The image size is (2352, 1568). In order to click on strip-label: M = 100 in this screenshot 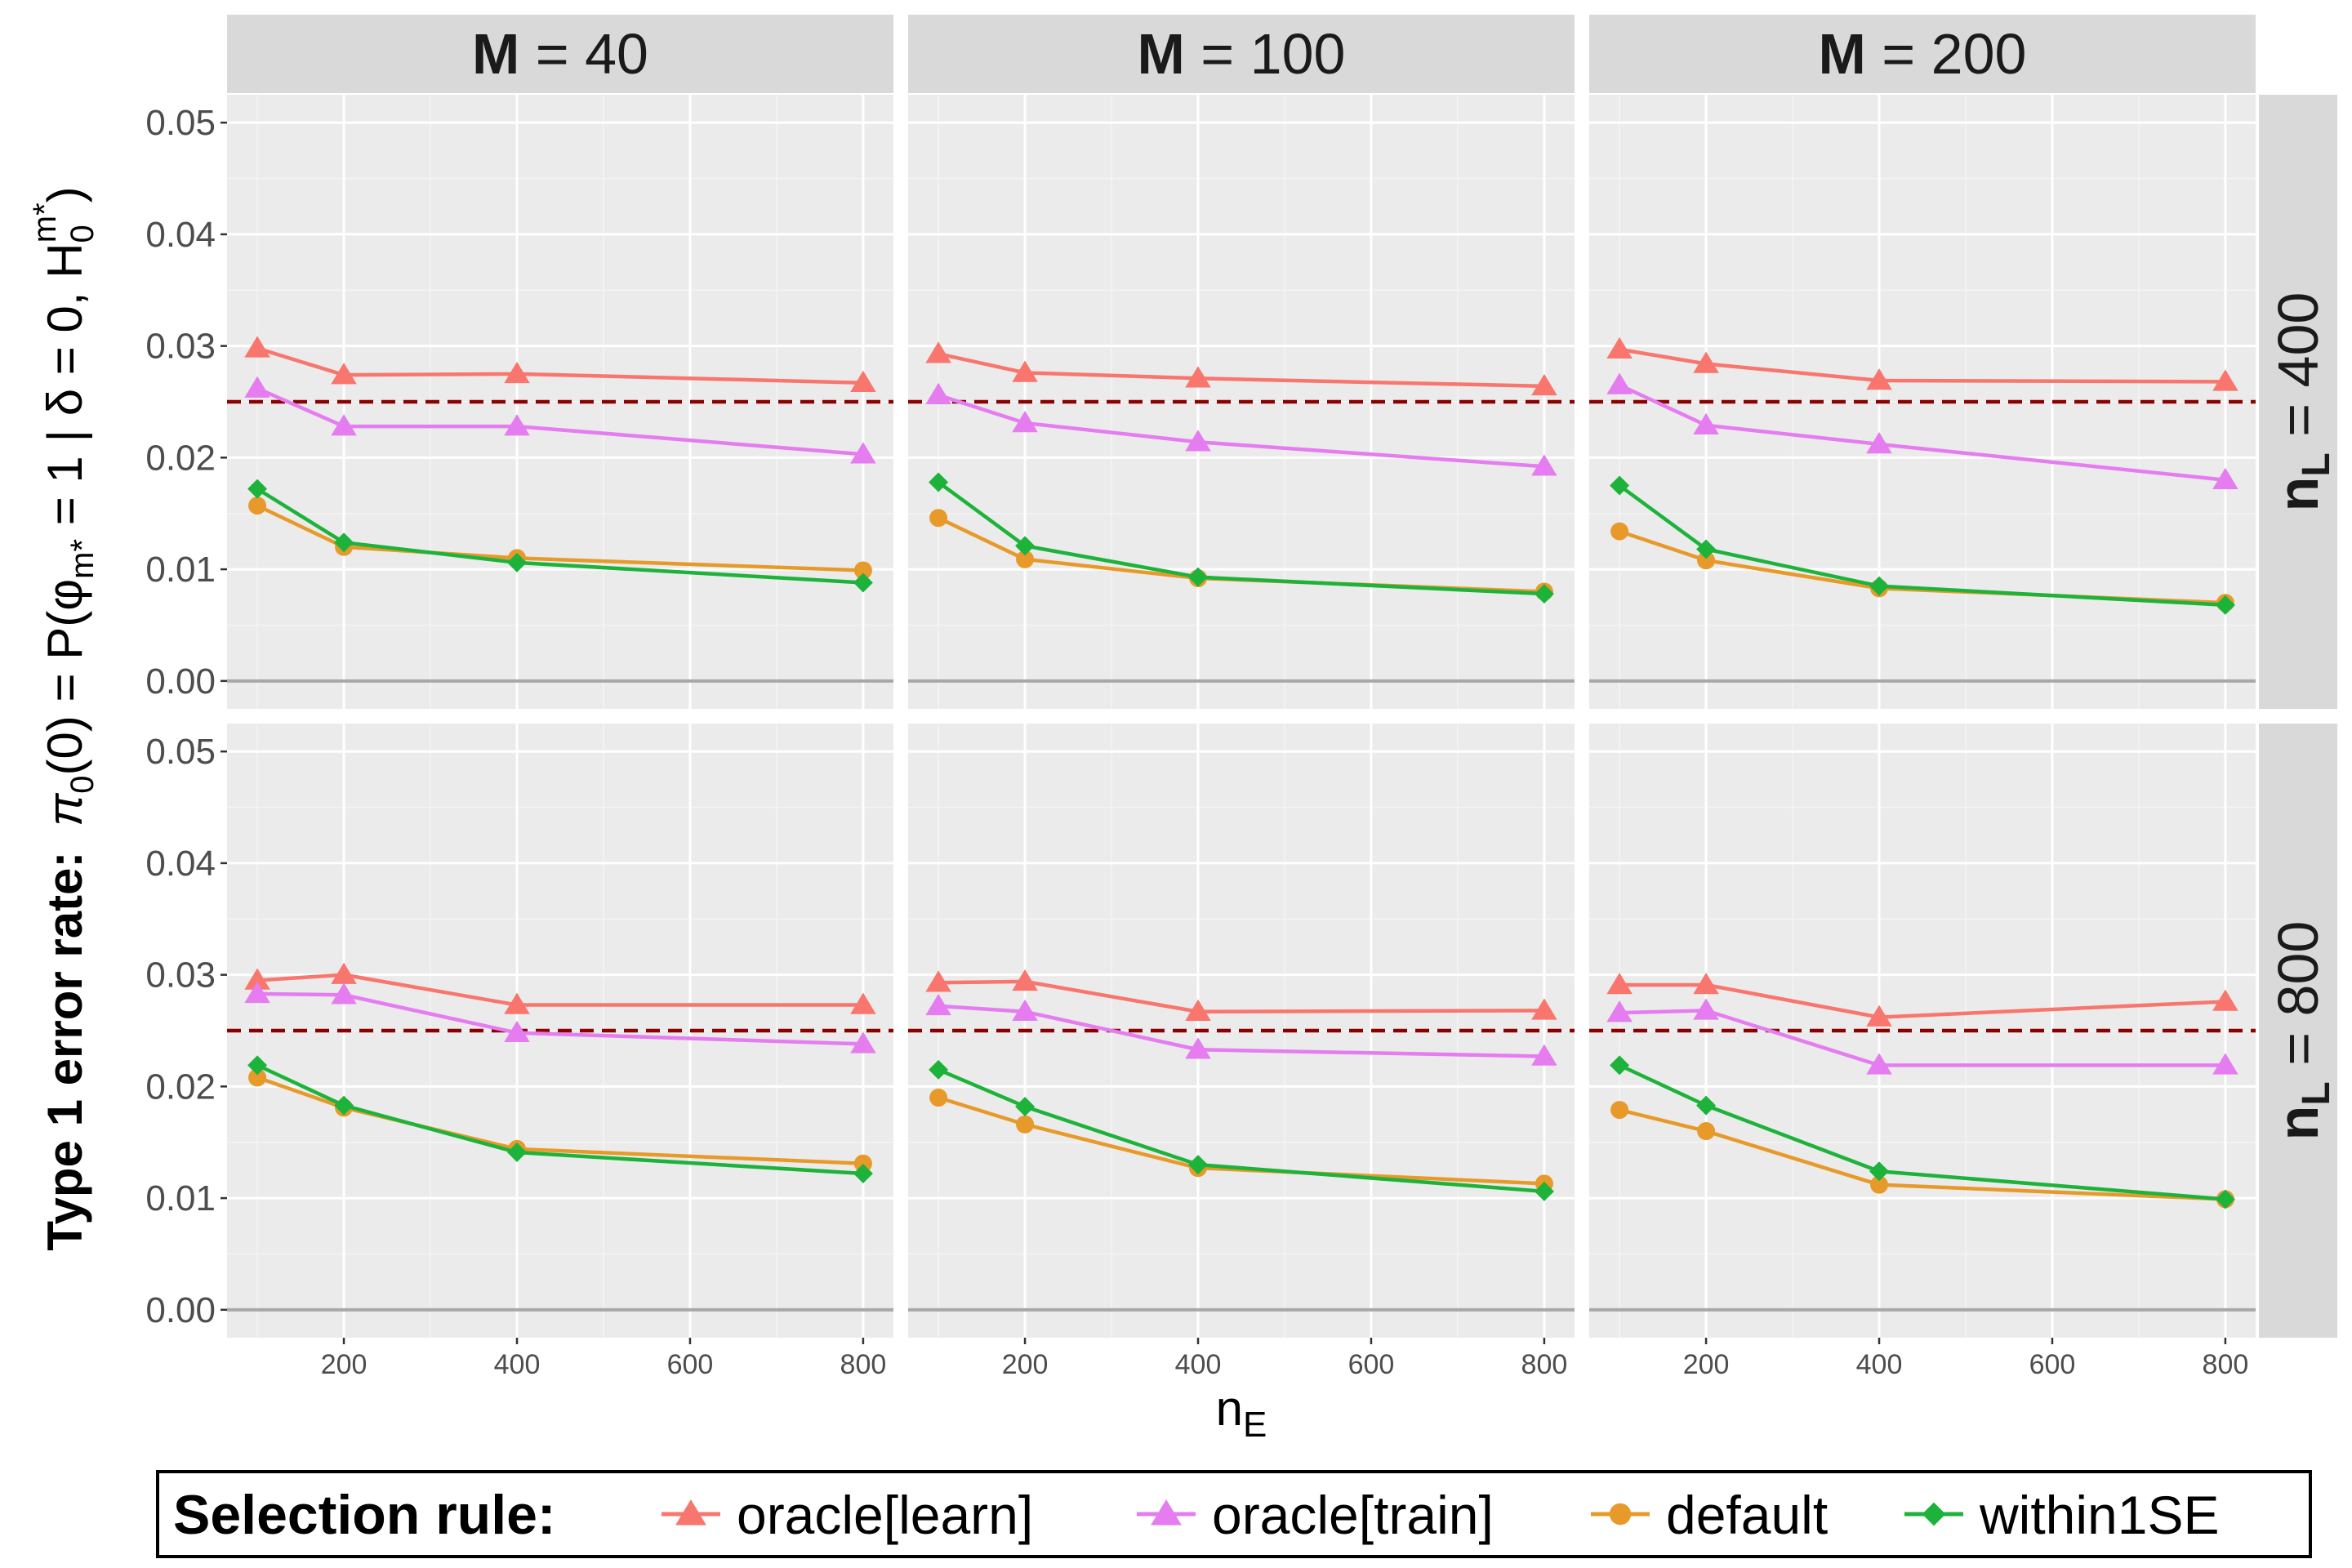, I will do `click(1242, 54)`.